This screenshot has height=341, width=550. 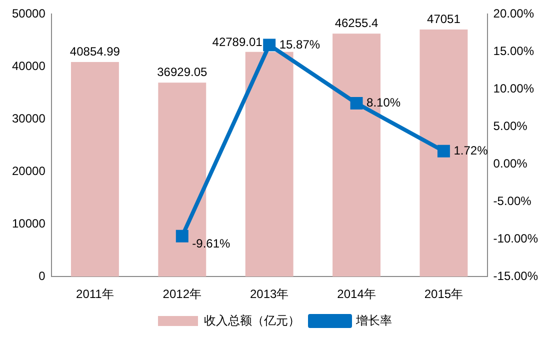 I want to click on x-tick-label: 2013年, so click(x=269, y=294).